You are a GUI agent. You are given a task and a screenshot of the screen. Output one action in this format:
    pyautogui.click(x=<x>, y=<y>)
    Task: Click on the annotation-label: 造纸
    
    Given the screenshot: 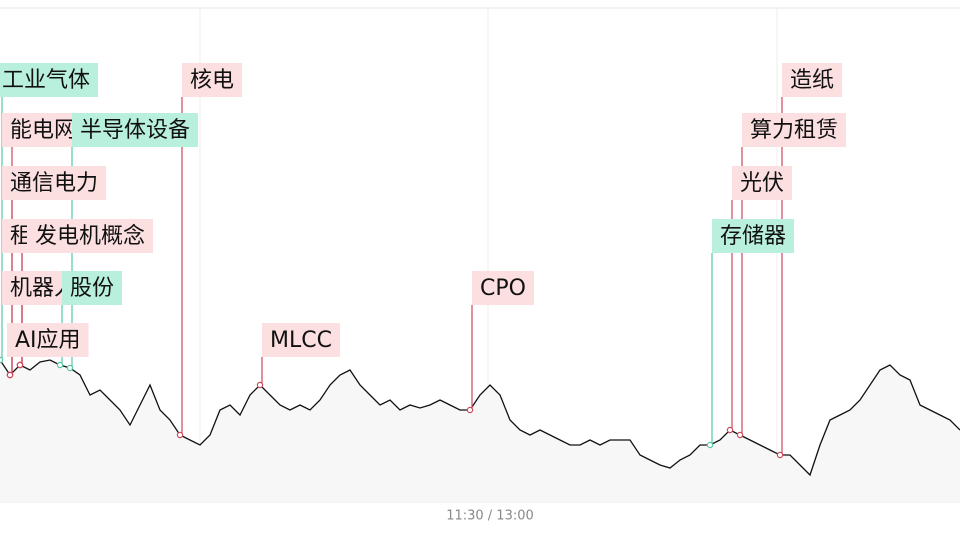 What is the action you would take?
    pyautogui.click(x=812, y=80)
    